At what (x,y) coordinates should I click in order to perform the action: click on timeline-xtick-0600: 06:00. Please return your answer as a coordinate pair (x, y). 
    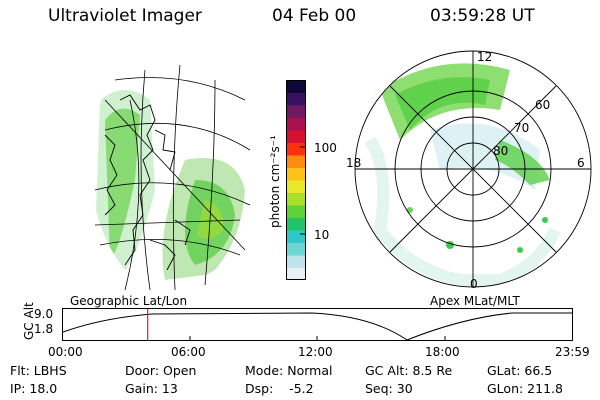
    Looking at the image, I should click on (188, 352).